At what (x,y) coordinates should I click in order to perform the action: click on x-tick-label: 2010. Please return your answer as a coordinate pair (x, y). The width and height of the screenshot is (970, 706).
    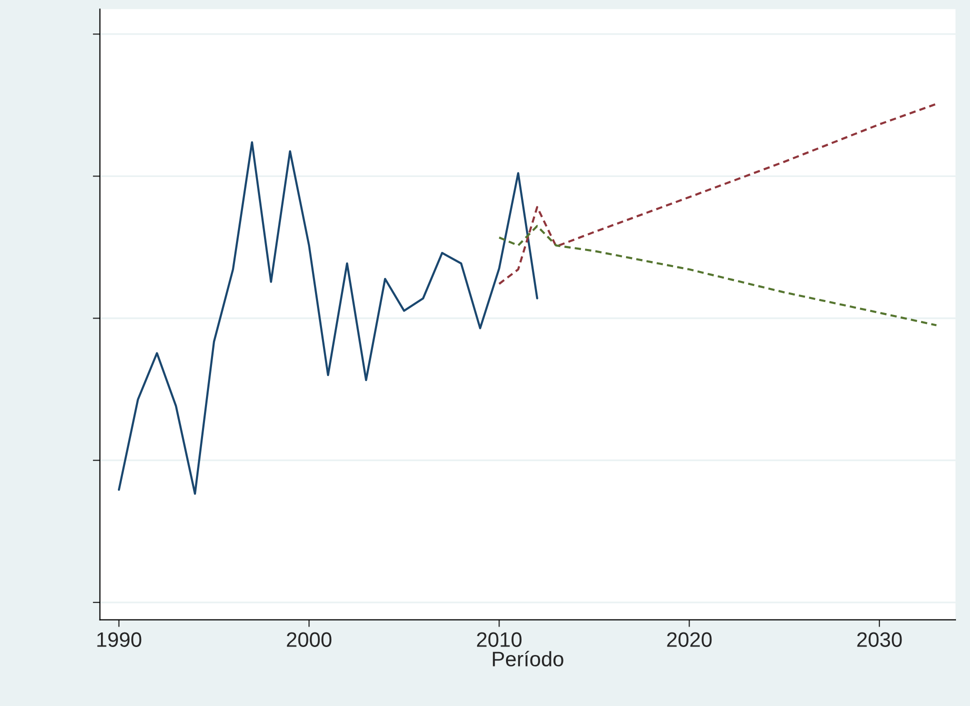
    Looking at the image, I should click on (499, 639).